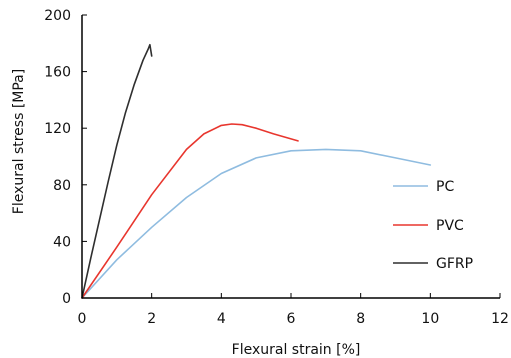 The width and height of the screenshot is (511, 358). I want to click on y-tick-label: 0, so click(66, 299).